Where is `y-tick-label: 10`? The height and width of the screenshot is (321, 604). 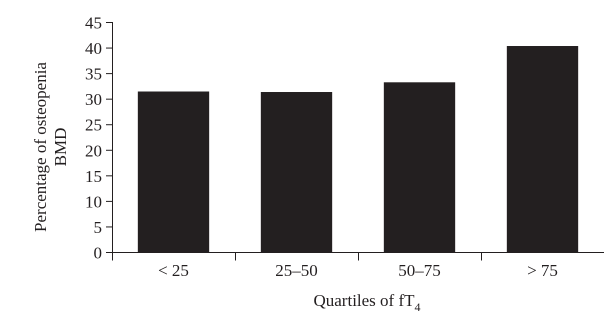 y-tick-label: 10 is located at coordinates (93, 201).